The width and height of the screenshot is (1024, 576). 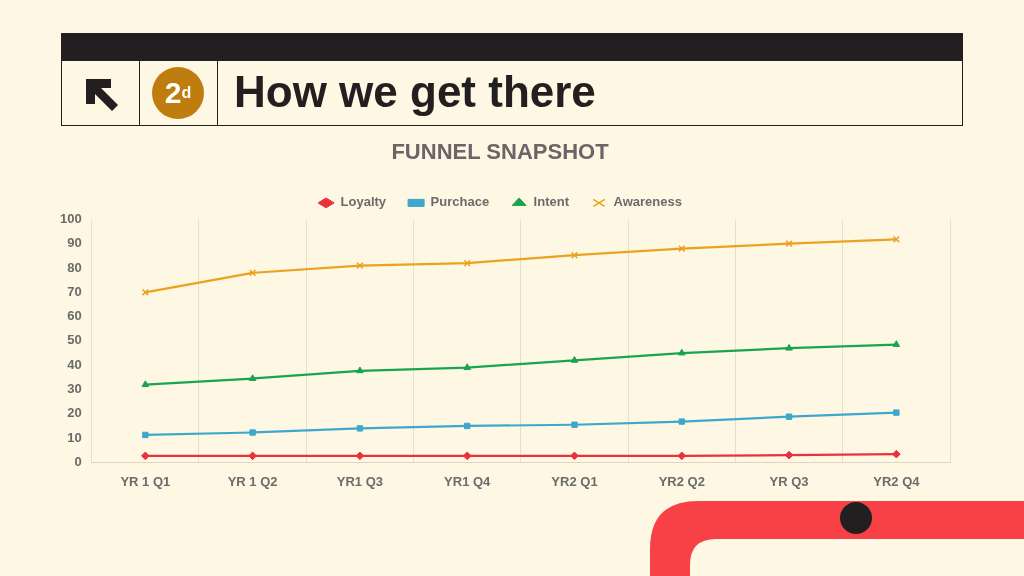 I want to click on legend-label: Purchace, so click(x=460, y=202).